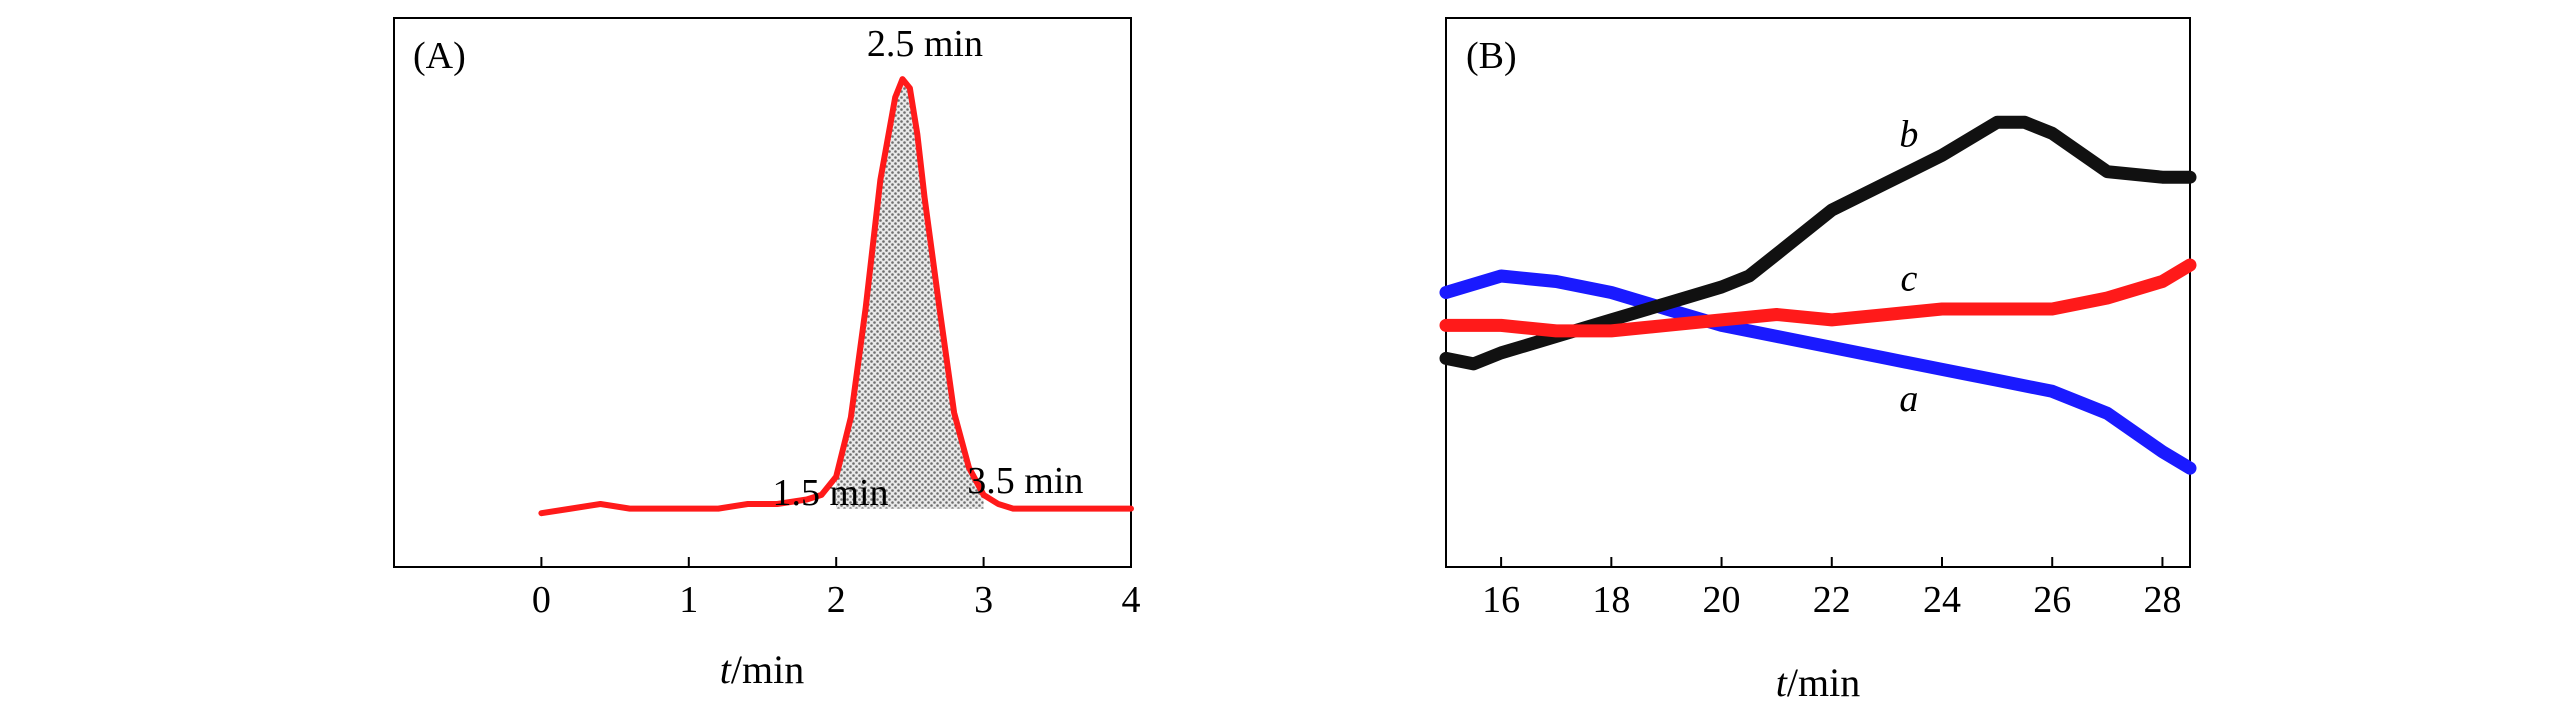  Describe the element at coordinates (1491, 56) in the screenshot. I see `panel-b-label: (B)` at that location.